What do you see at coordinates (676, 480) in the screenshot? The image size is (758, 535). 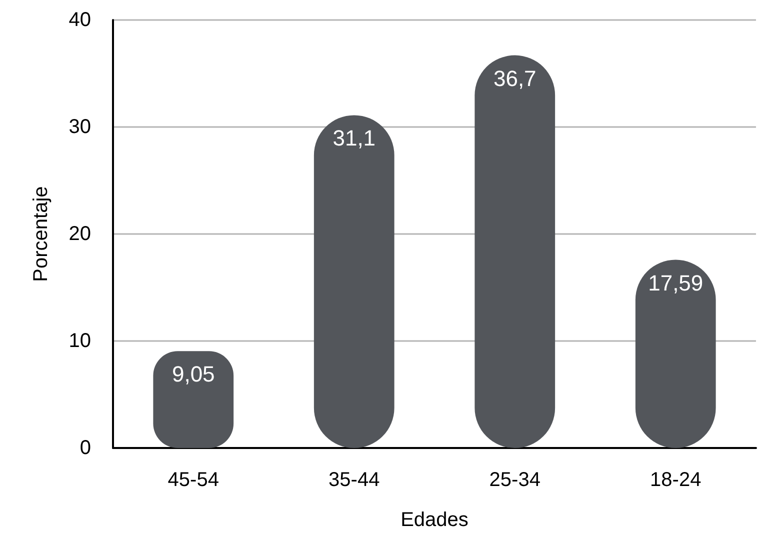 I see `x-tick-label: 18-24` at bounding box center [676, 480].